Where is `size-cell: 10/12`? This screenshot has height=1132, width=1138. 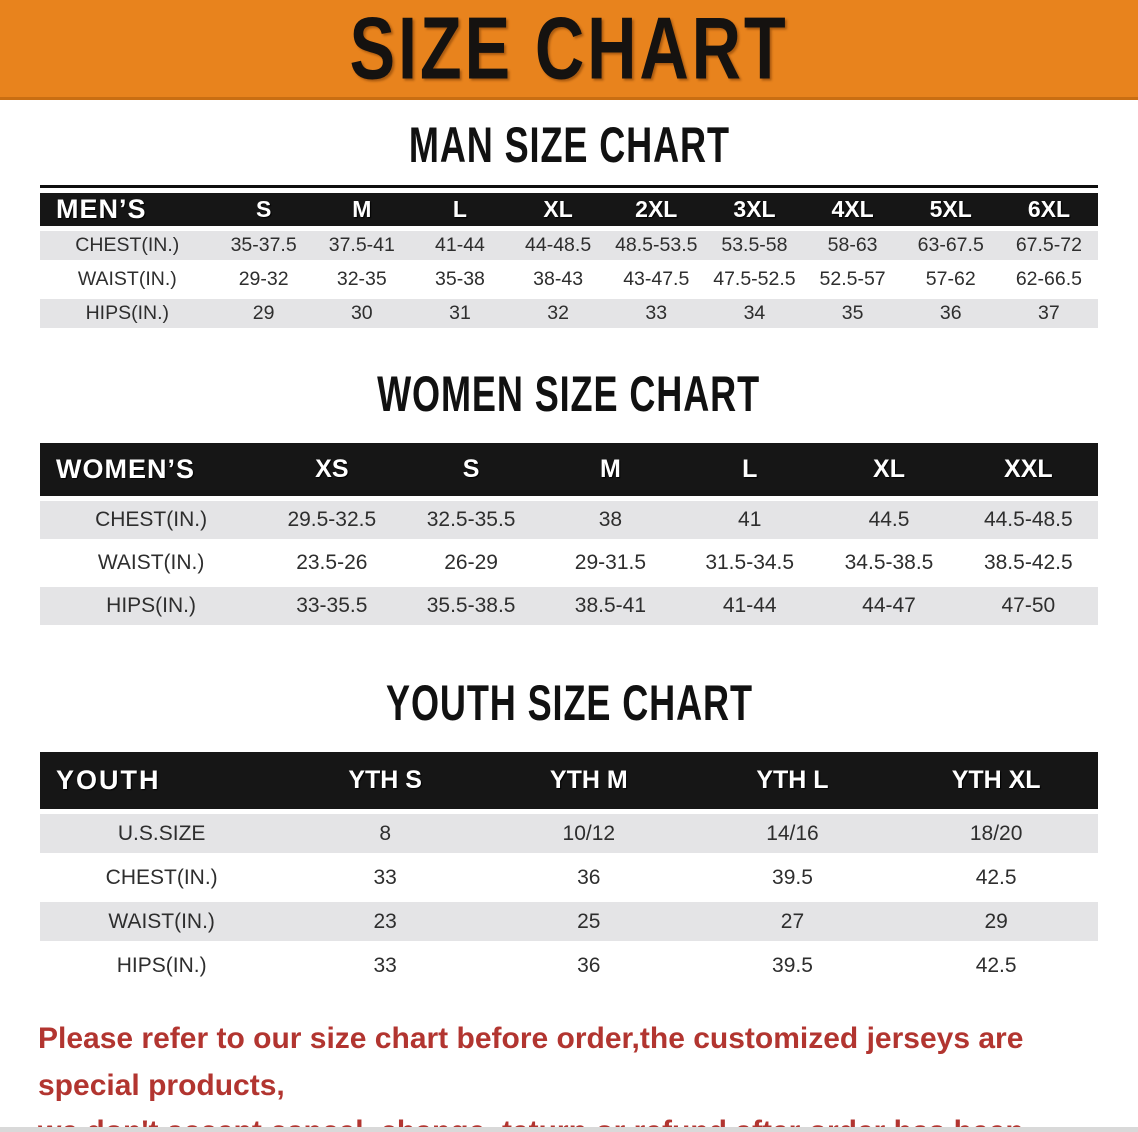 size-cell: 10/12 is located at coordinates (588, 833).